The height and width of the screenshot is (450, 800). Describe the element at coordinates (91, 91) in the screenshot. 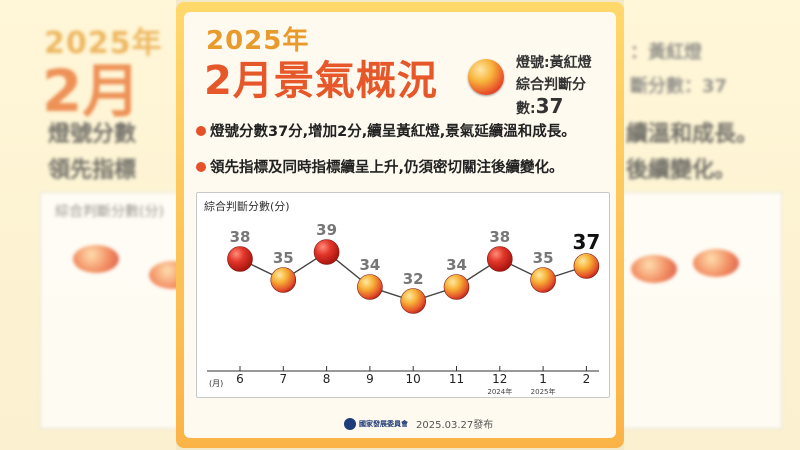

I see `backdrop-month: 2月` at that location.